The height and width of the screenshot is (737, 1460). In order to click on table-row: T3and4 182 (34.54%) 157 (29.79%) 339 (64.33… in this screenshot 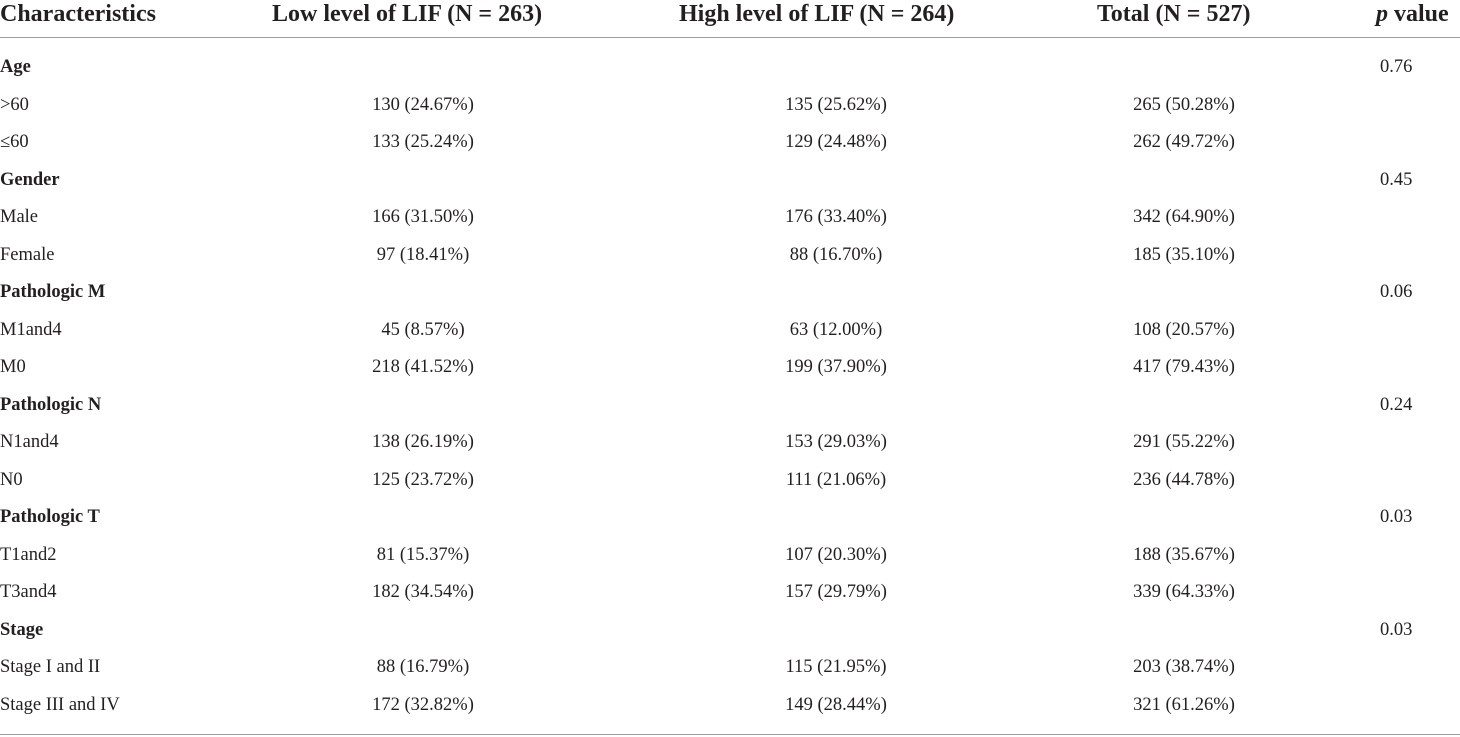, I will do `click(730, 593)`.